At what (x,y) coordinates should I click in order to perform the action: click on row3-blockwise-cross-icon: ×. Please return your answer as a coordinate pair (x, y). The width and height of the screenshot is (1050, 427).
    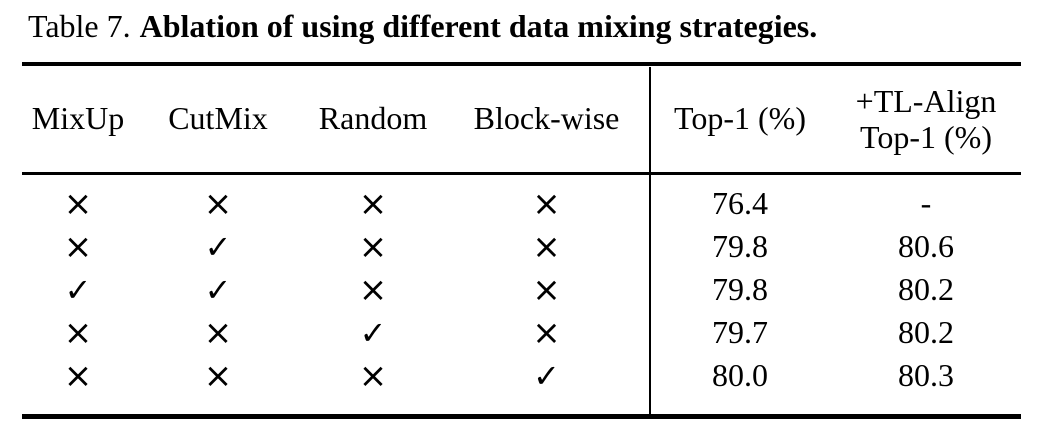
    Looking at the image, I should click on (546, 289).